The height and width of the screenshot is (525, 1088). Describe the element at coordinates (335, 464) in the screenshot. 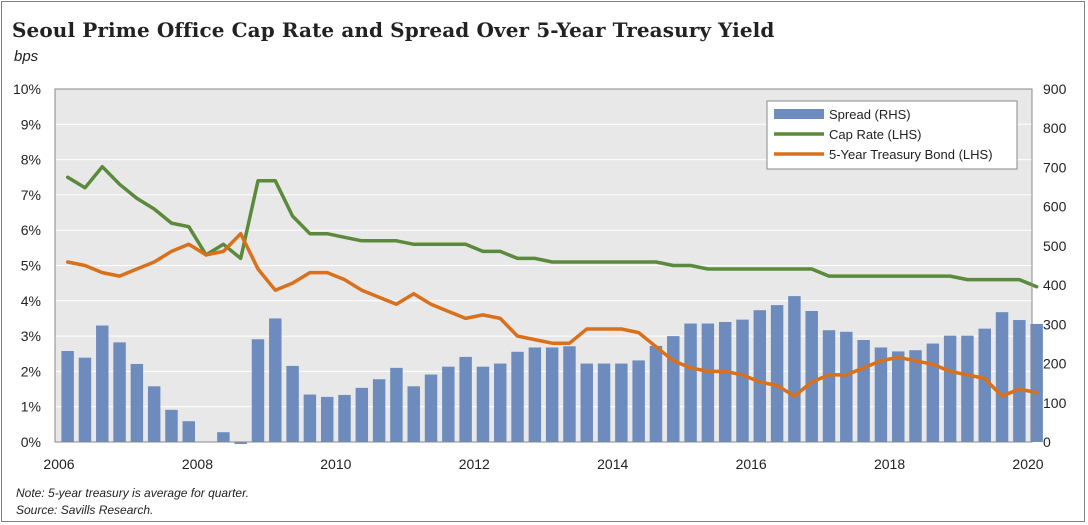

I see `x-tick-label: 2010` at that location.